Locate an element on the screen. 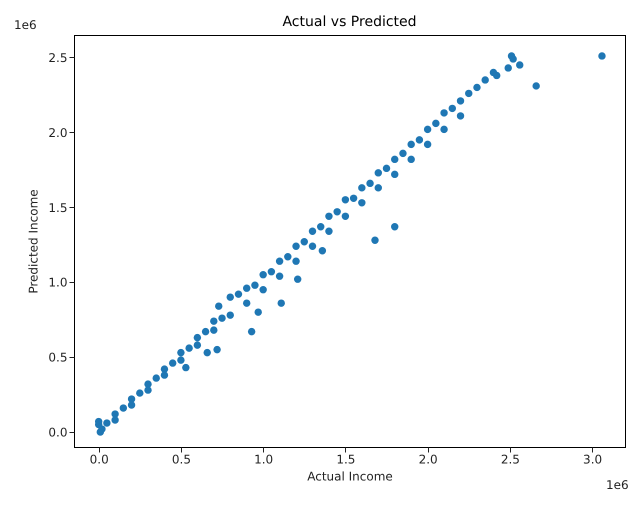 Image resolution: width=639 pixels, height=506 pixels. x-tick-label: 1.5 is located at coordinates (346, 459).